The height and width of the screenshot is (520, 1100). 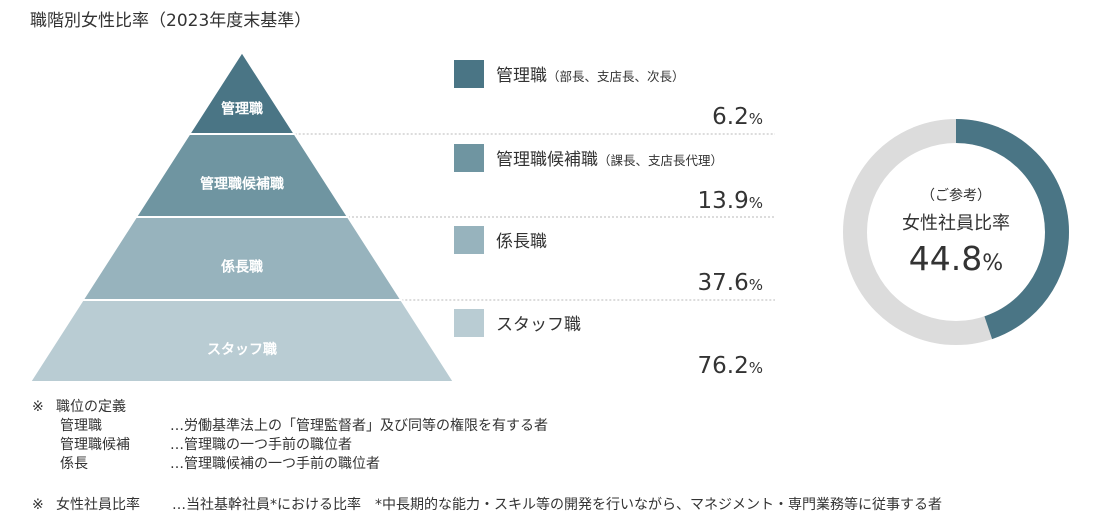 I want to click on legend-label: 係長職, so click(x=521, y=242).